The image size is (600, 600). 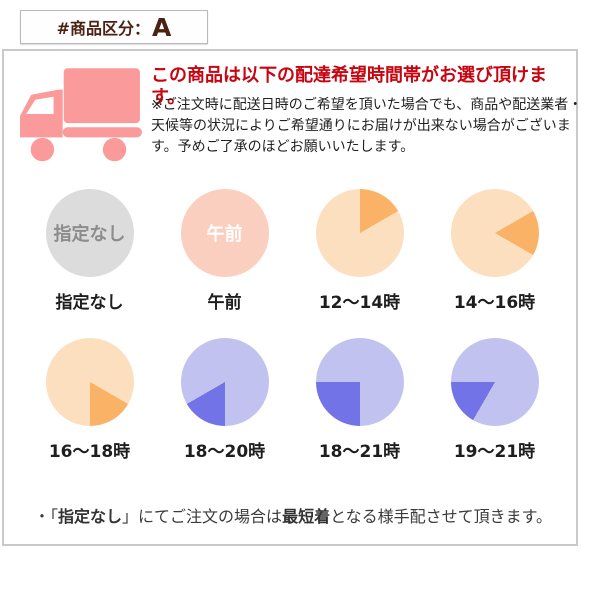 I want to click on time-slot-label: 18〜21時, so click(x=359, y=452).